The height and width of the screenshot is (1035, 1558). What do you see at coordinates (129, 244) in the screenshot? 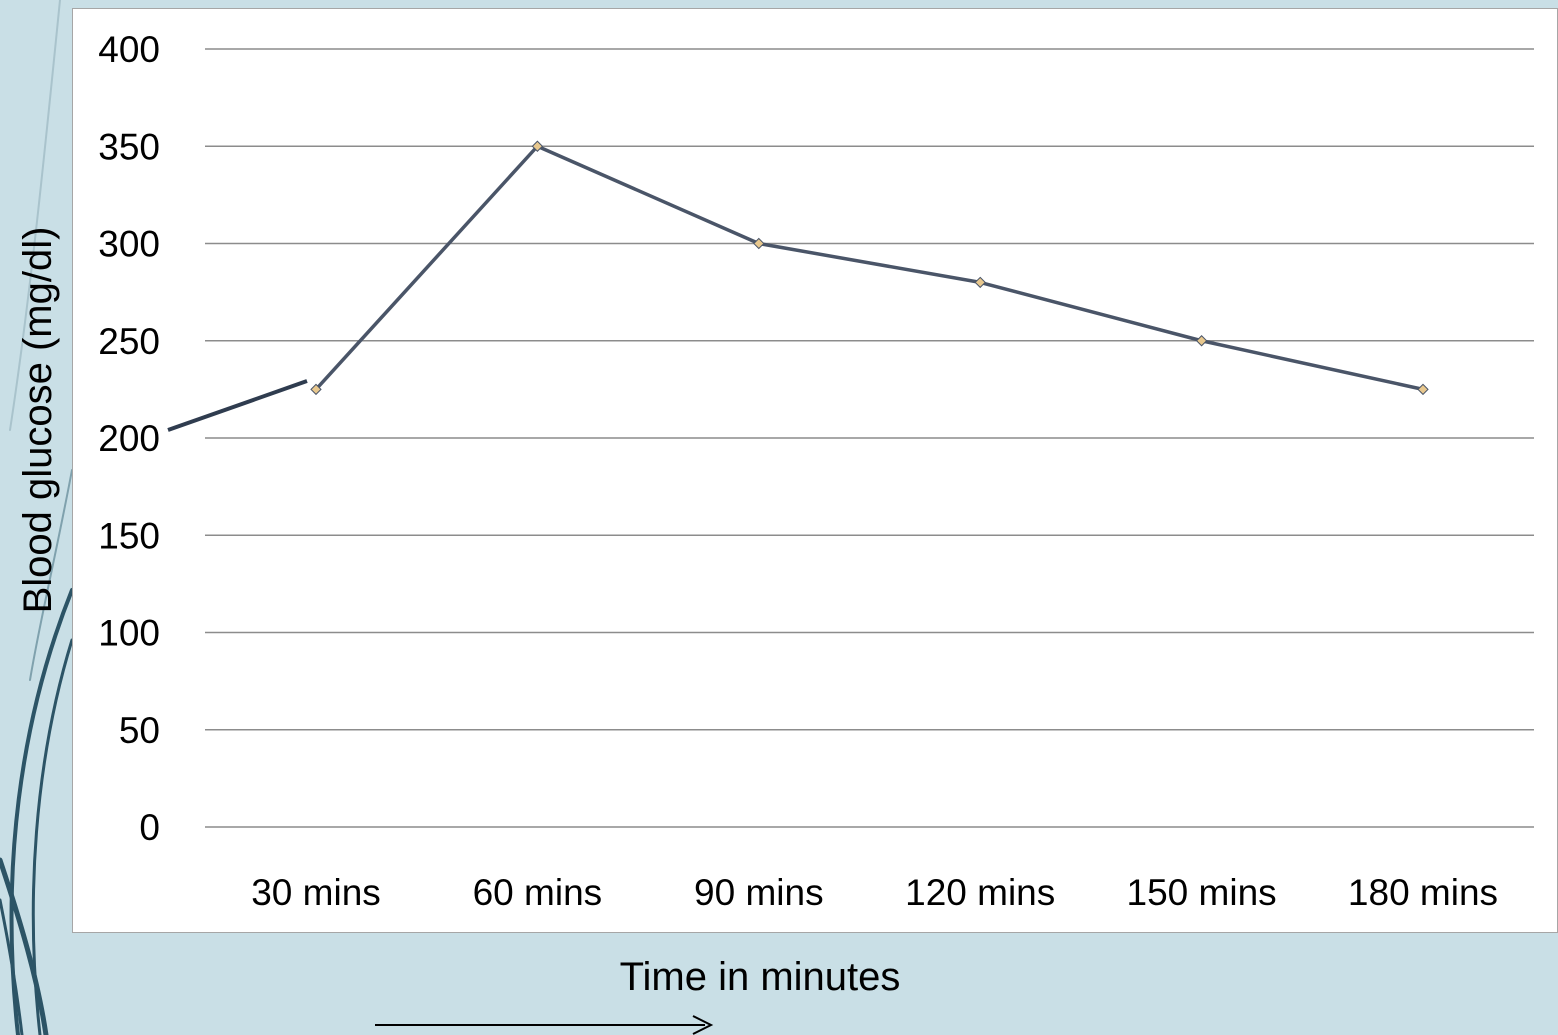
I see `y-tick-label: 300` at bounding box center [129, 244].